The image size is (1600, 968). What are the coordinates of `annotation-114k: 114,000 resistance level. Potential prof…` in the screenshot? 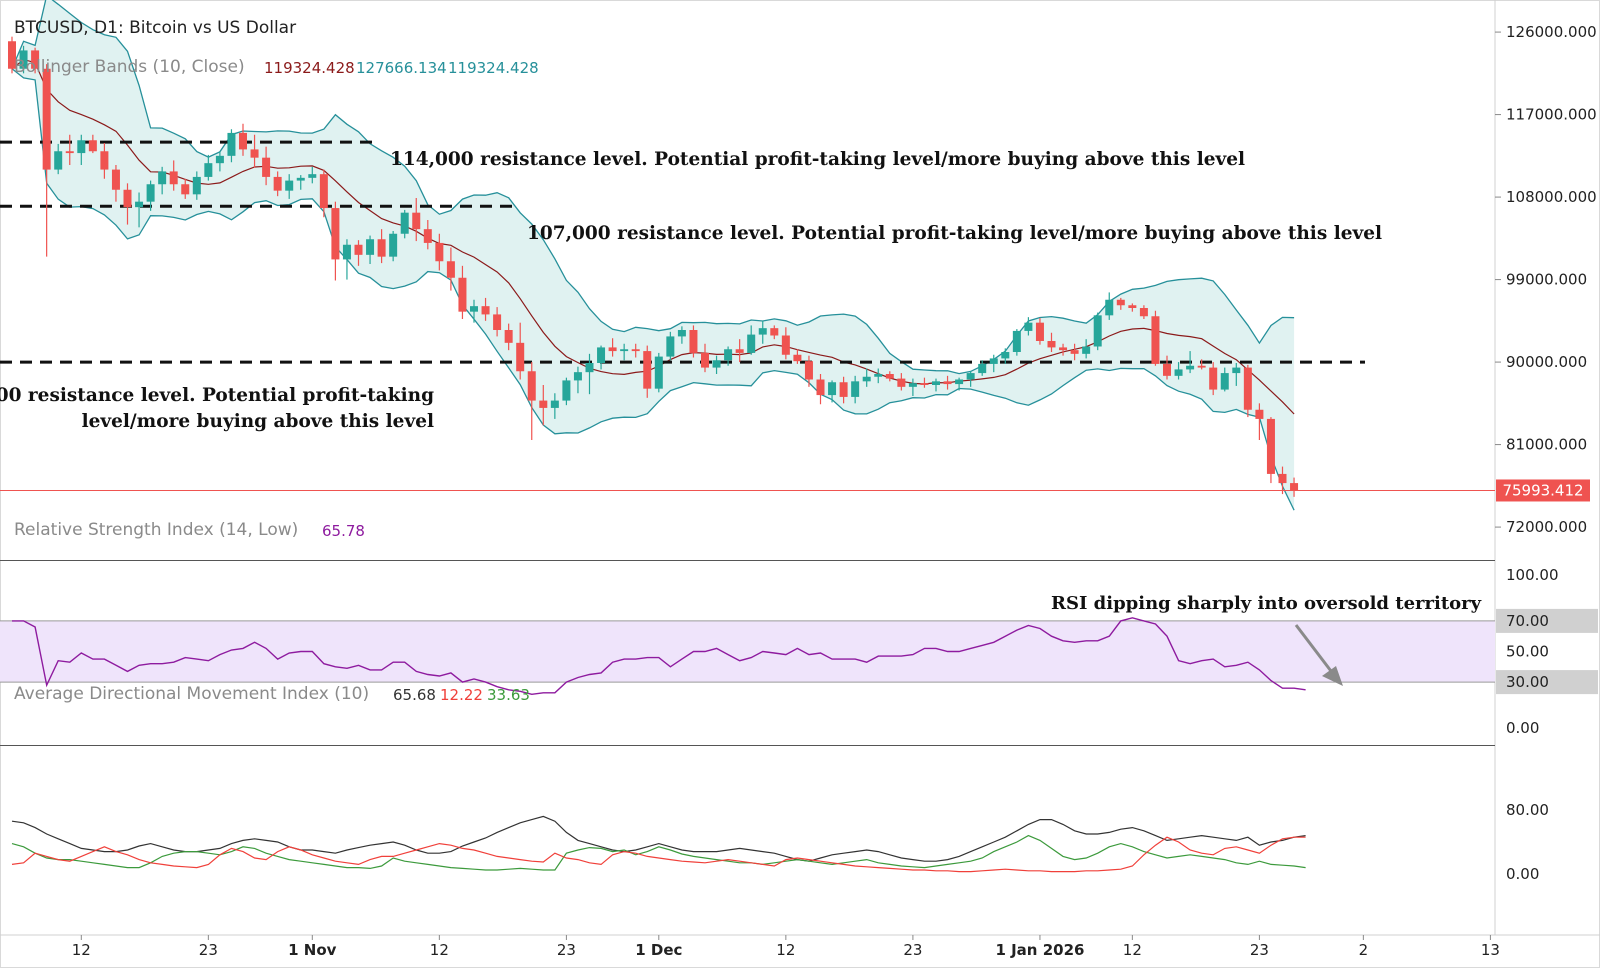 It's located at (817, 159).